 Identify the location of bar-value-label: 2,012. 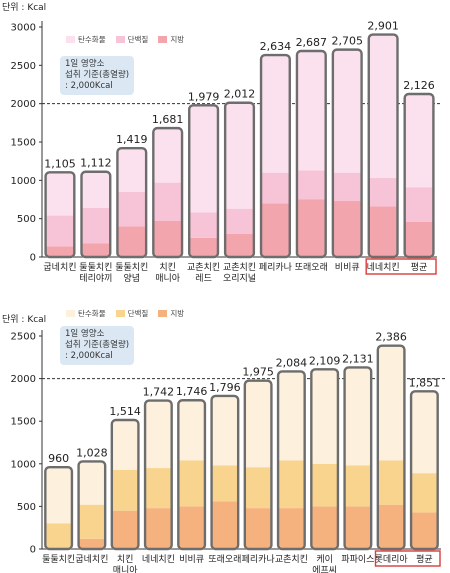
(240, 94).